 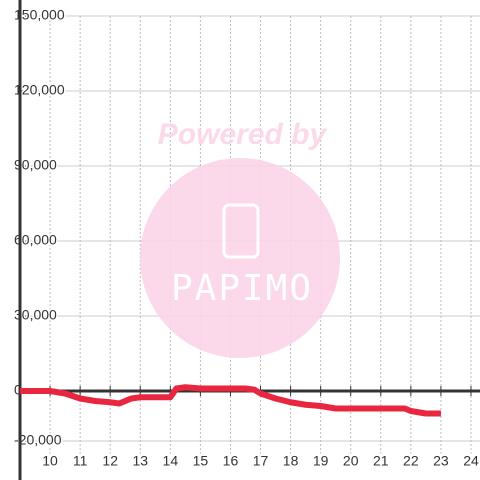 I want to click on x-tick-label: 24, so click(x=471, y=461).